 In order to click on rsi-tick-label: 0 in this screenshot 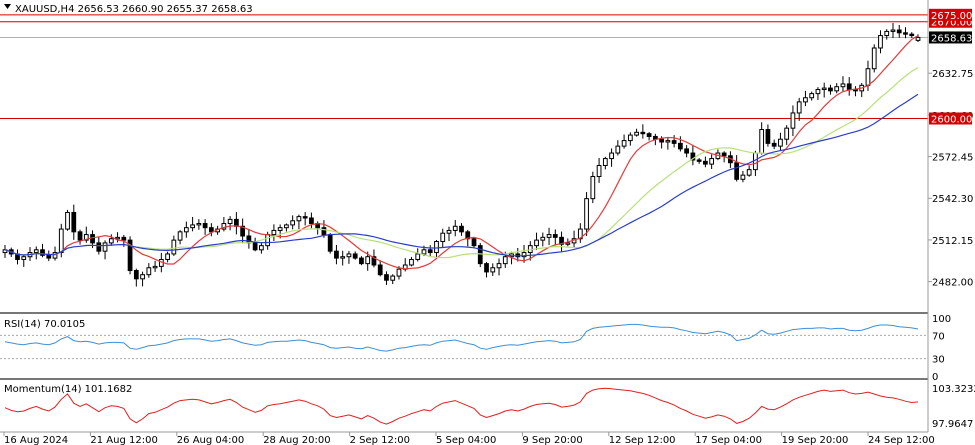, I will do `click(935, 377)`.